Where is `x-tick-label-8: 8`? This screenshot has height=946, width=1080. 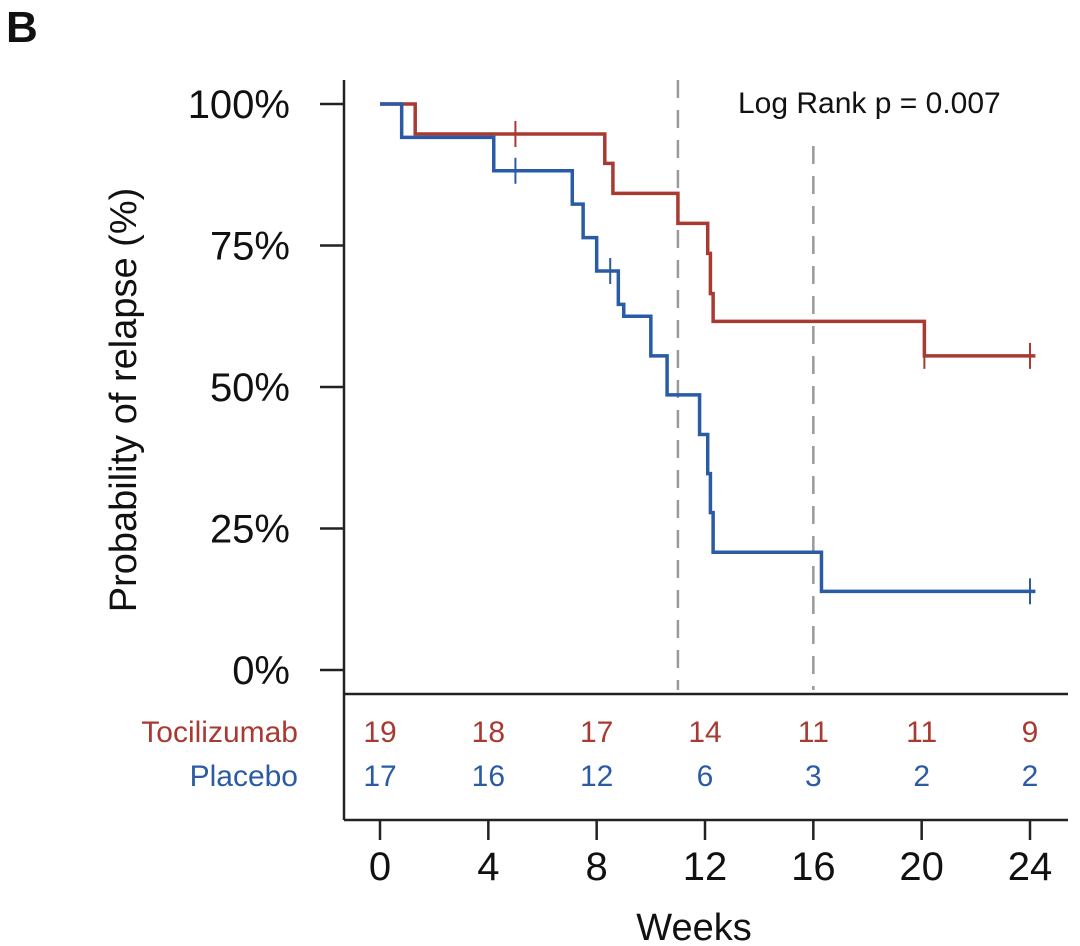
x-tick-label-8: 8 is located at coordinates (597, 867).